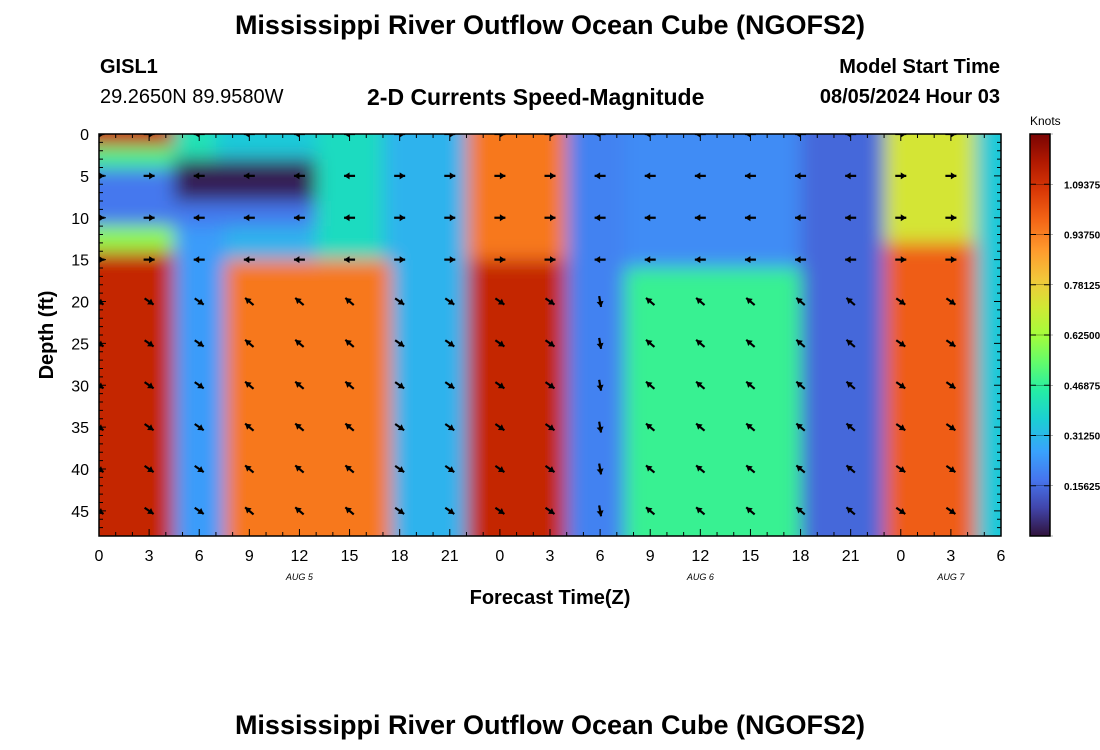  Describe the element at coordinates (1082, 286) in the screenshot. I see `colorbar-tick-label: 0.78125` at that location.